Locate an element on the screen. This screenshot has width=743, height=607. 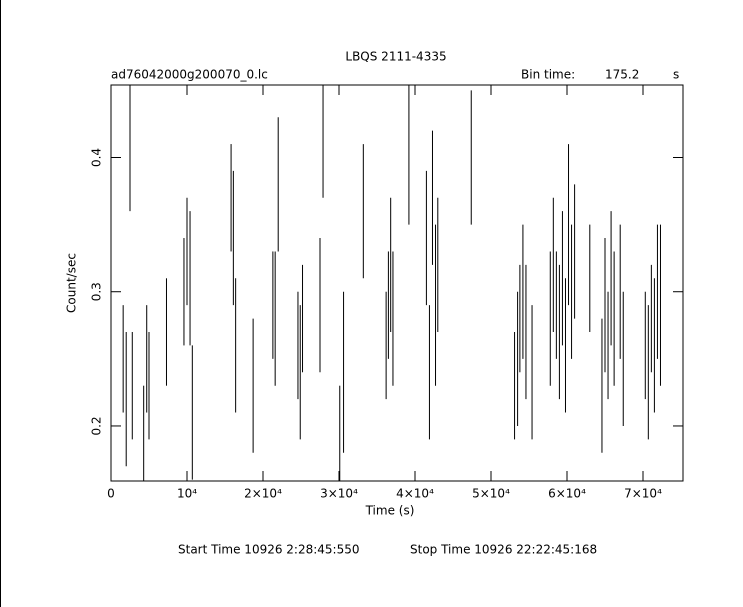
y-axis-label: Count/sec is located at coordinates (72, 283).